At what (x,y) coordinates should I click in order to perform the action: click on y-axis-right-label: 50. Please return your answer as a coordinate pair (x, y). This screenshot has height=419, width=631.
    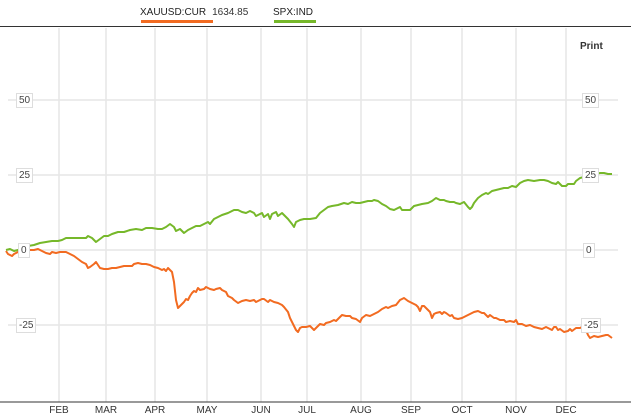
    Looking at the image, I should click on (591, 100).